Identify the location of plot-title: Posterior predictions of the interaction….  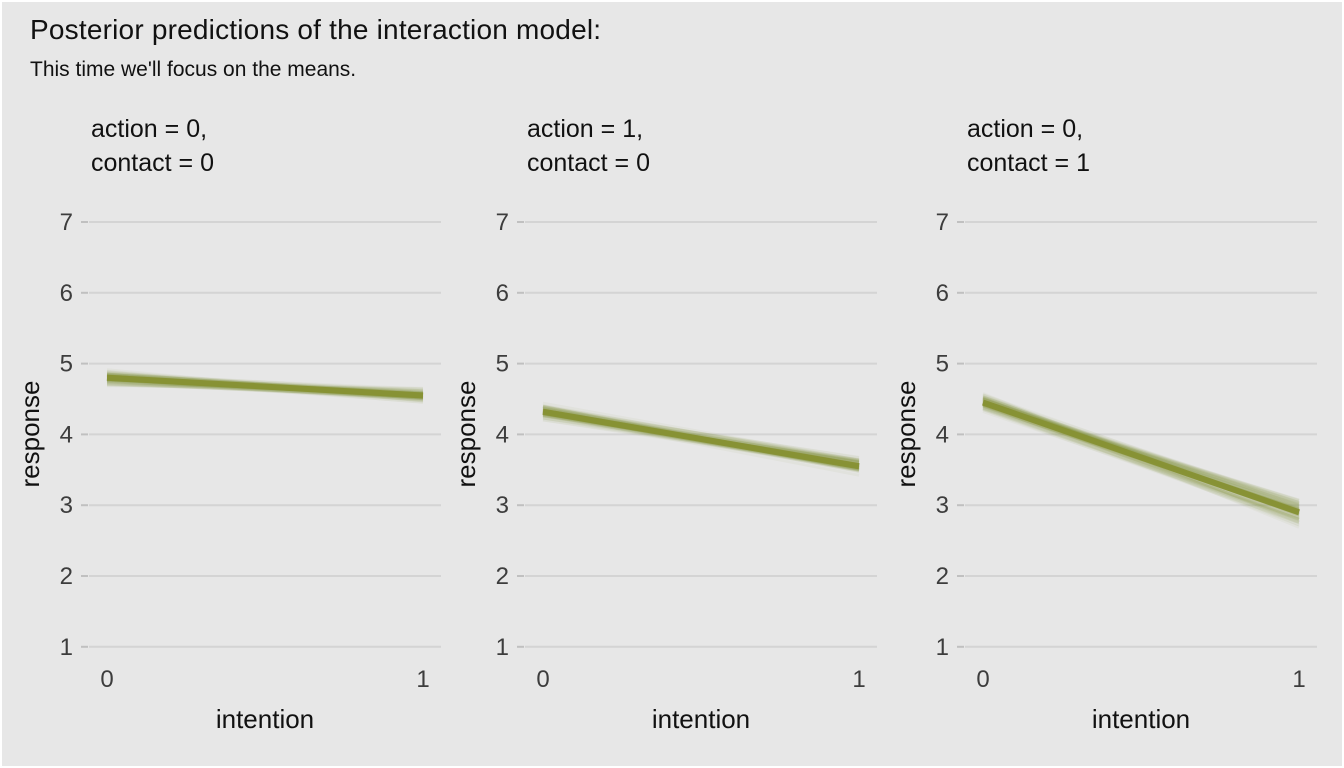
(316, 29).